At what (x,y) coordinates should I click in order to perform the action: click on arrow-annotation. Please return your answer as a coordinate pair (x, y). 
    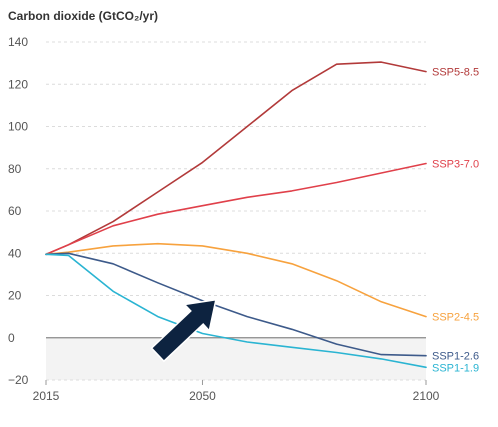
    Looking at the image, I should click on (183, 330).